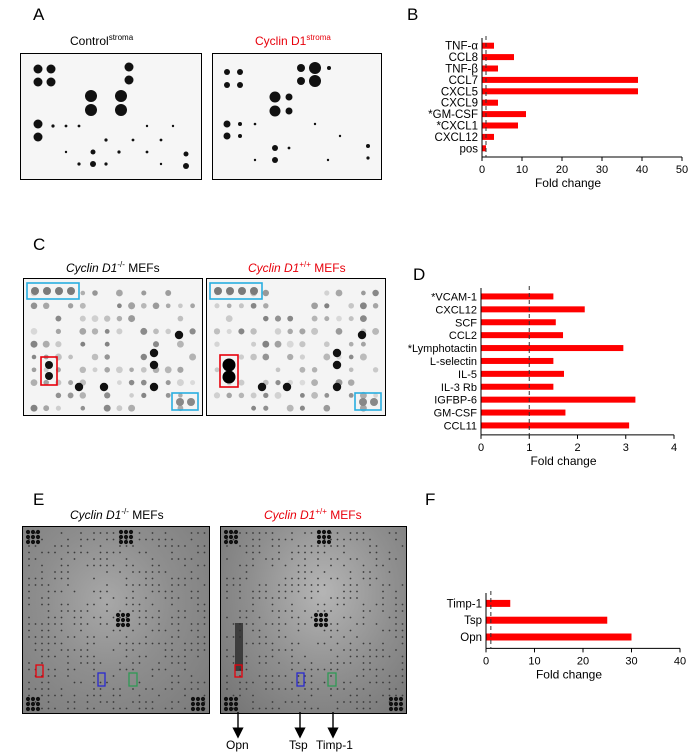 Image resolution: width=700 pixels, height=755 pixels. I want to click on x-tick-label-f-2: 20, so click(583, 661).